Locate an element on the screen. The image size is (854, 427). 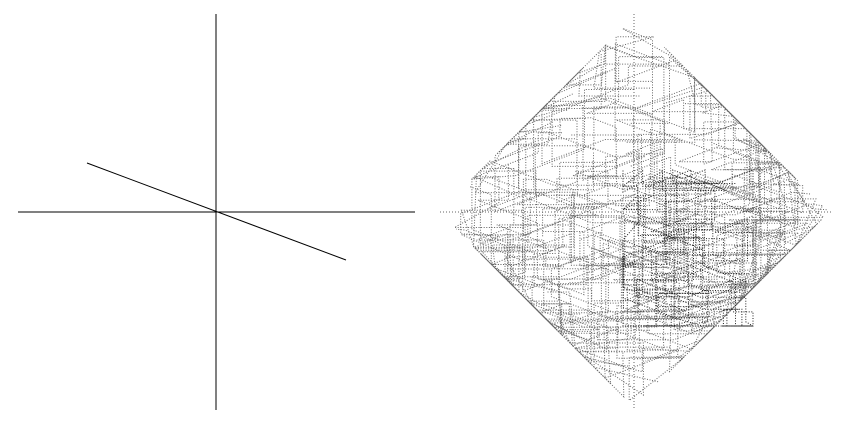
left-sloped-line is located at coordinates (216, 211).